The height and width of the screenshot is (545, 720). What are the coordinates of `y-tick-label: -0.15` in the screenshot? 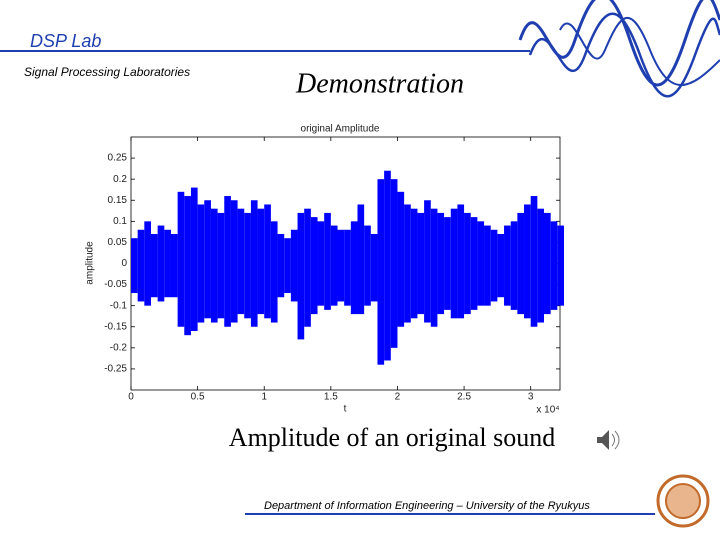 It's located at (115, 326).